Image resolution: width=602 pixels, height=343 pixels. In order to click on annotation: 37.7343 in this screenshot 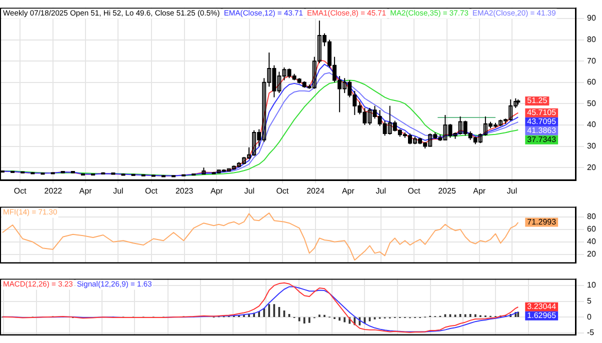, I will do `click(542, 139)`.